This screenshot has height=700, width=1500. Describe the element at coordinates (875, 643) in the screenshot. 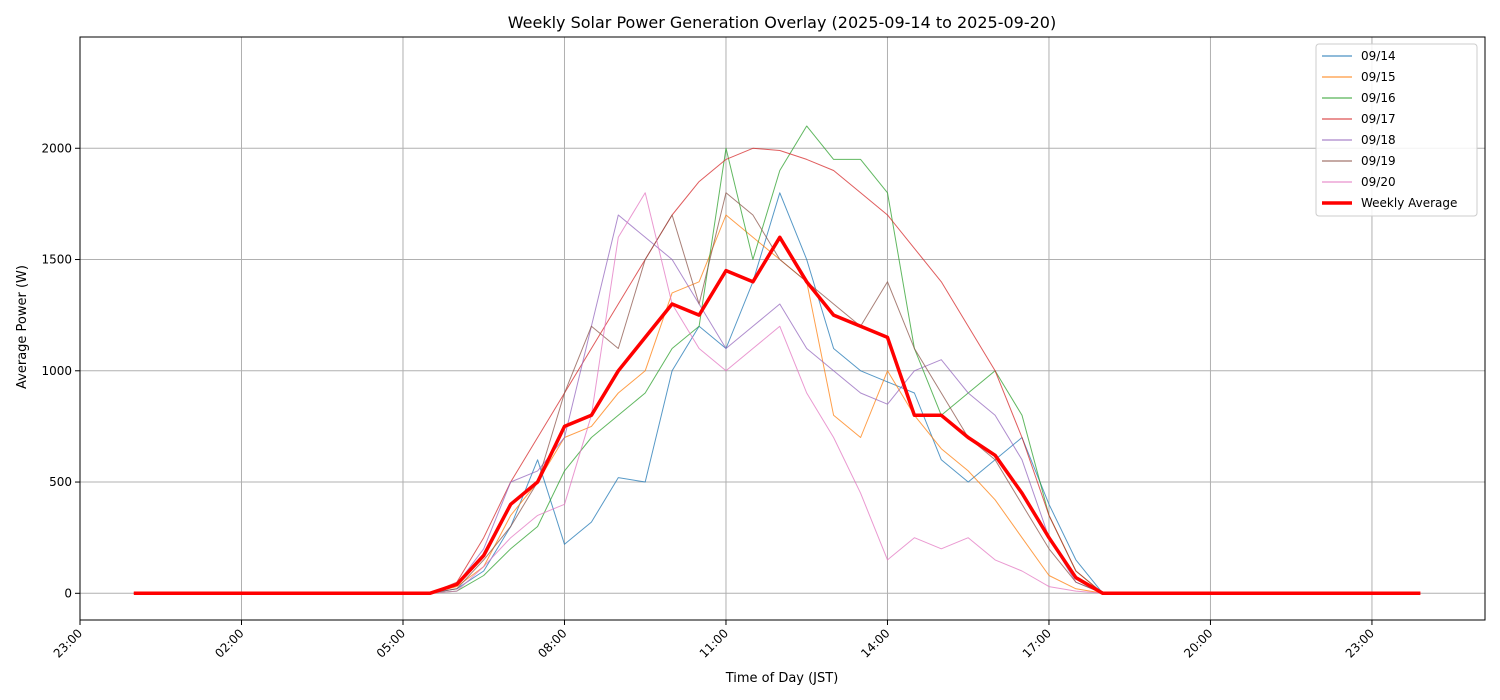

I see `x-tick-label: 14:00` at that location.